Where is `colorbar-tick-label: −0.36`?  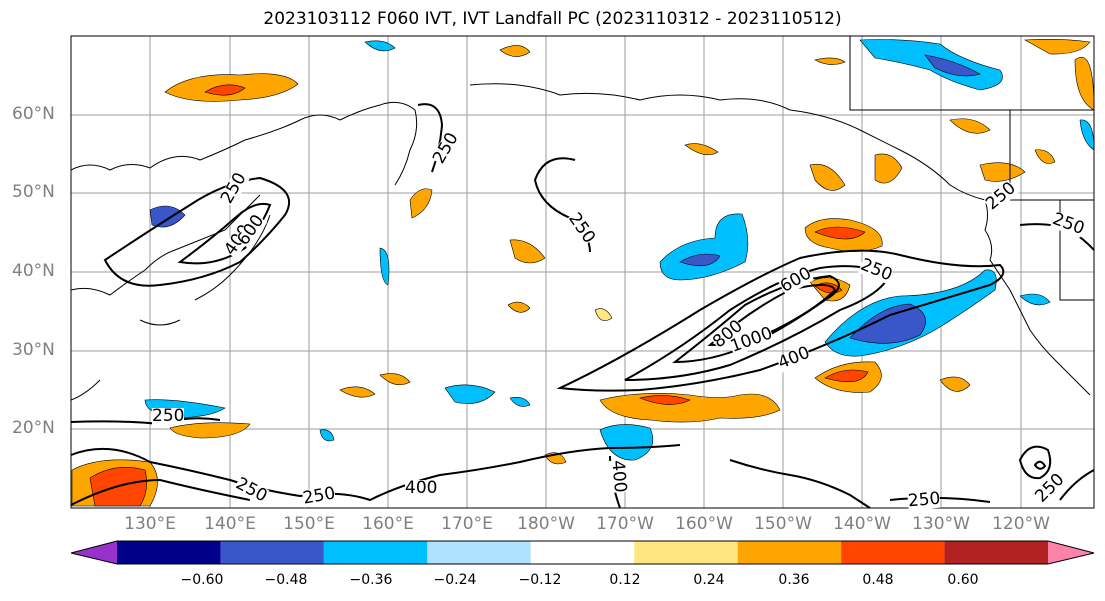 colorbar-tick-label: −0.36 is located at coordinates (371, 580).